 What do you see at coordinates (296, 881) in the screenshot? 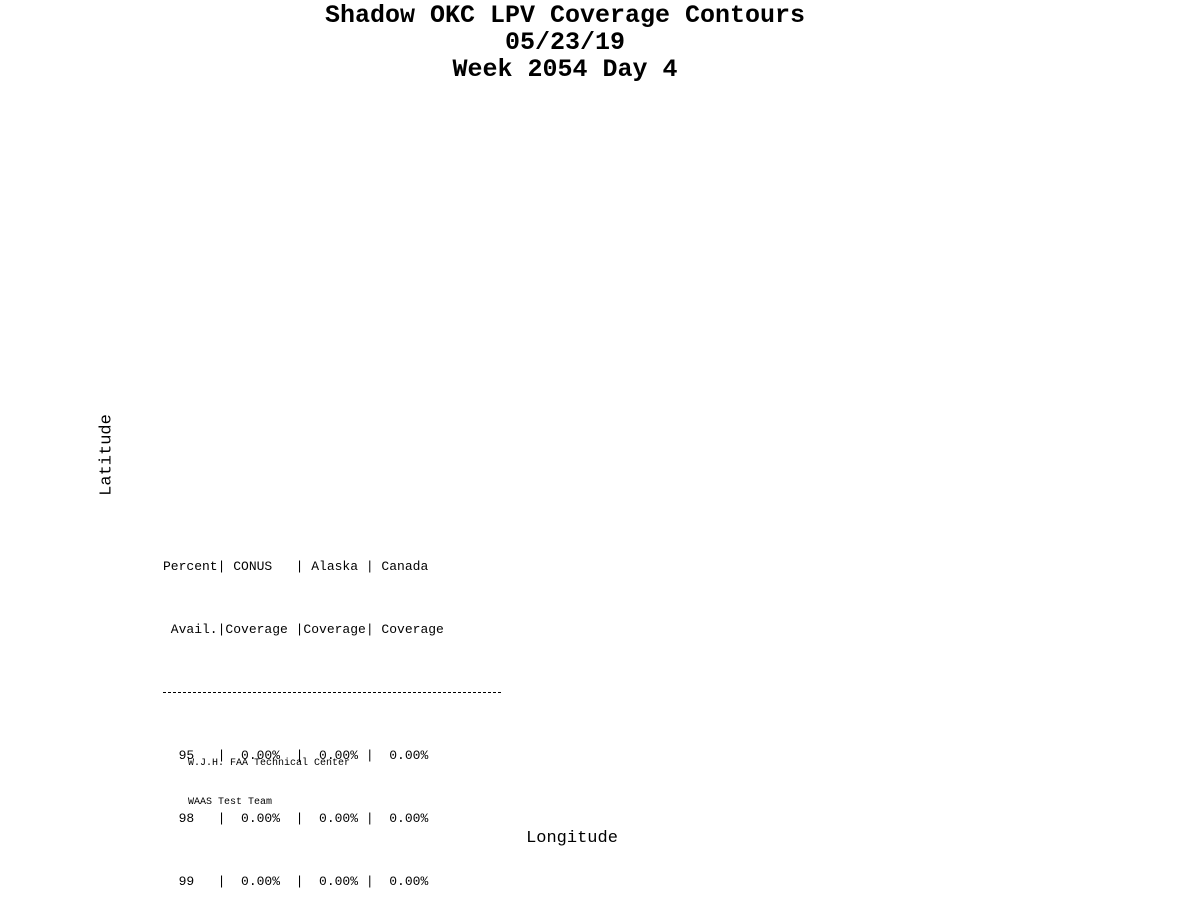
I see `table-row: 99 | 0.00% | 0.00% | 0.00%` at bounding box center [296, 881].